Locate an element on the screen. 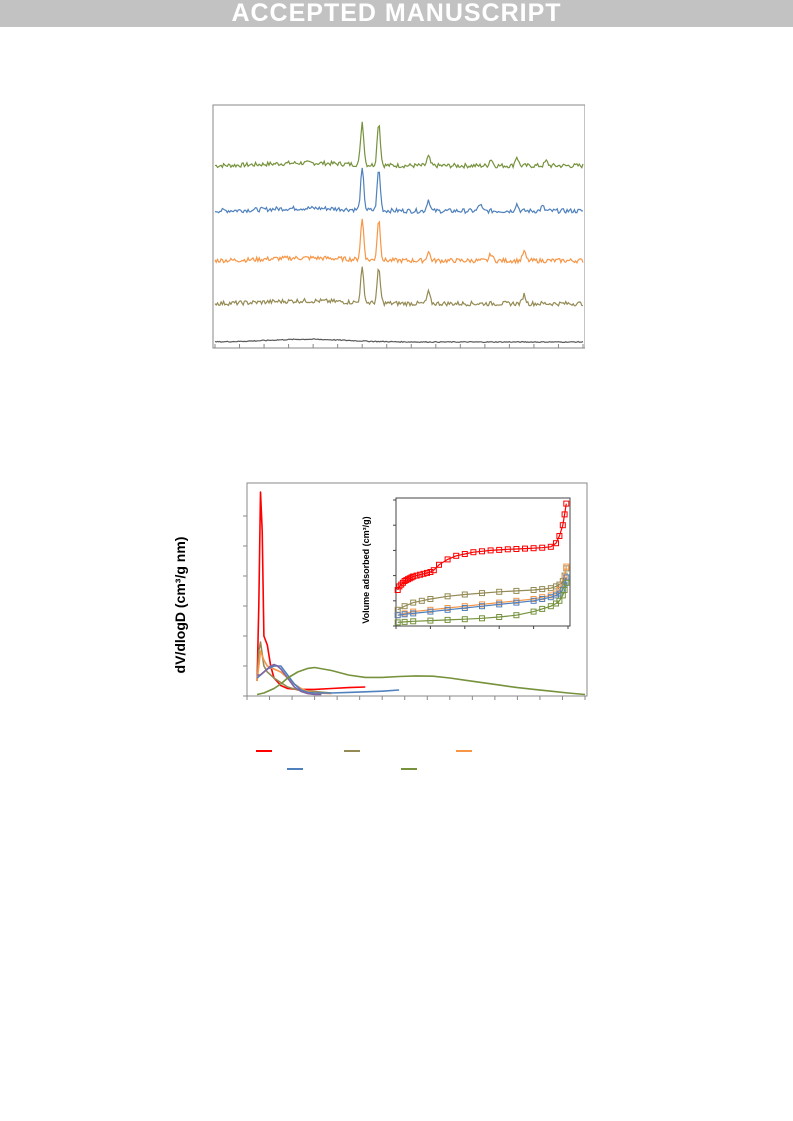 The image size is (793, 1121). psd-y-axis-label: dV/dlogD (cm³/g nm) is located at coordinates (180, 605).